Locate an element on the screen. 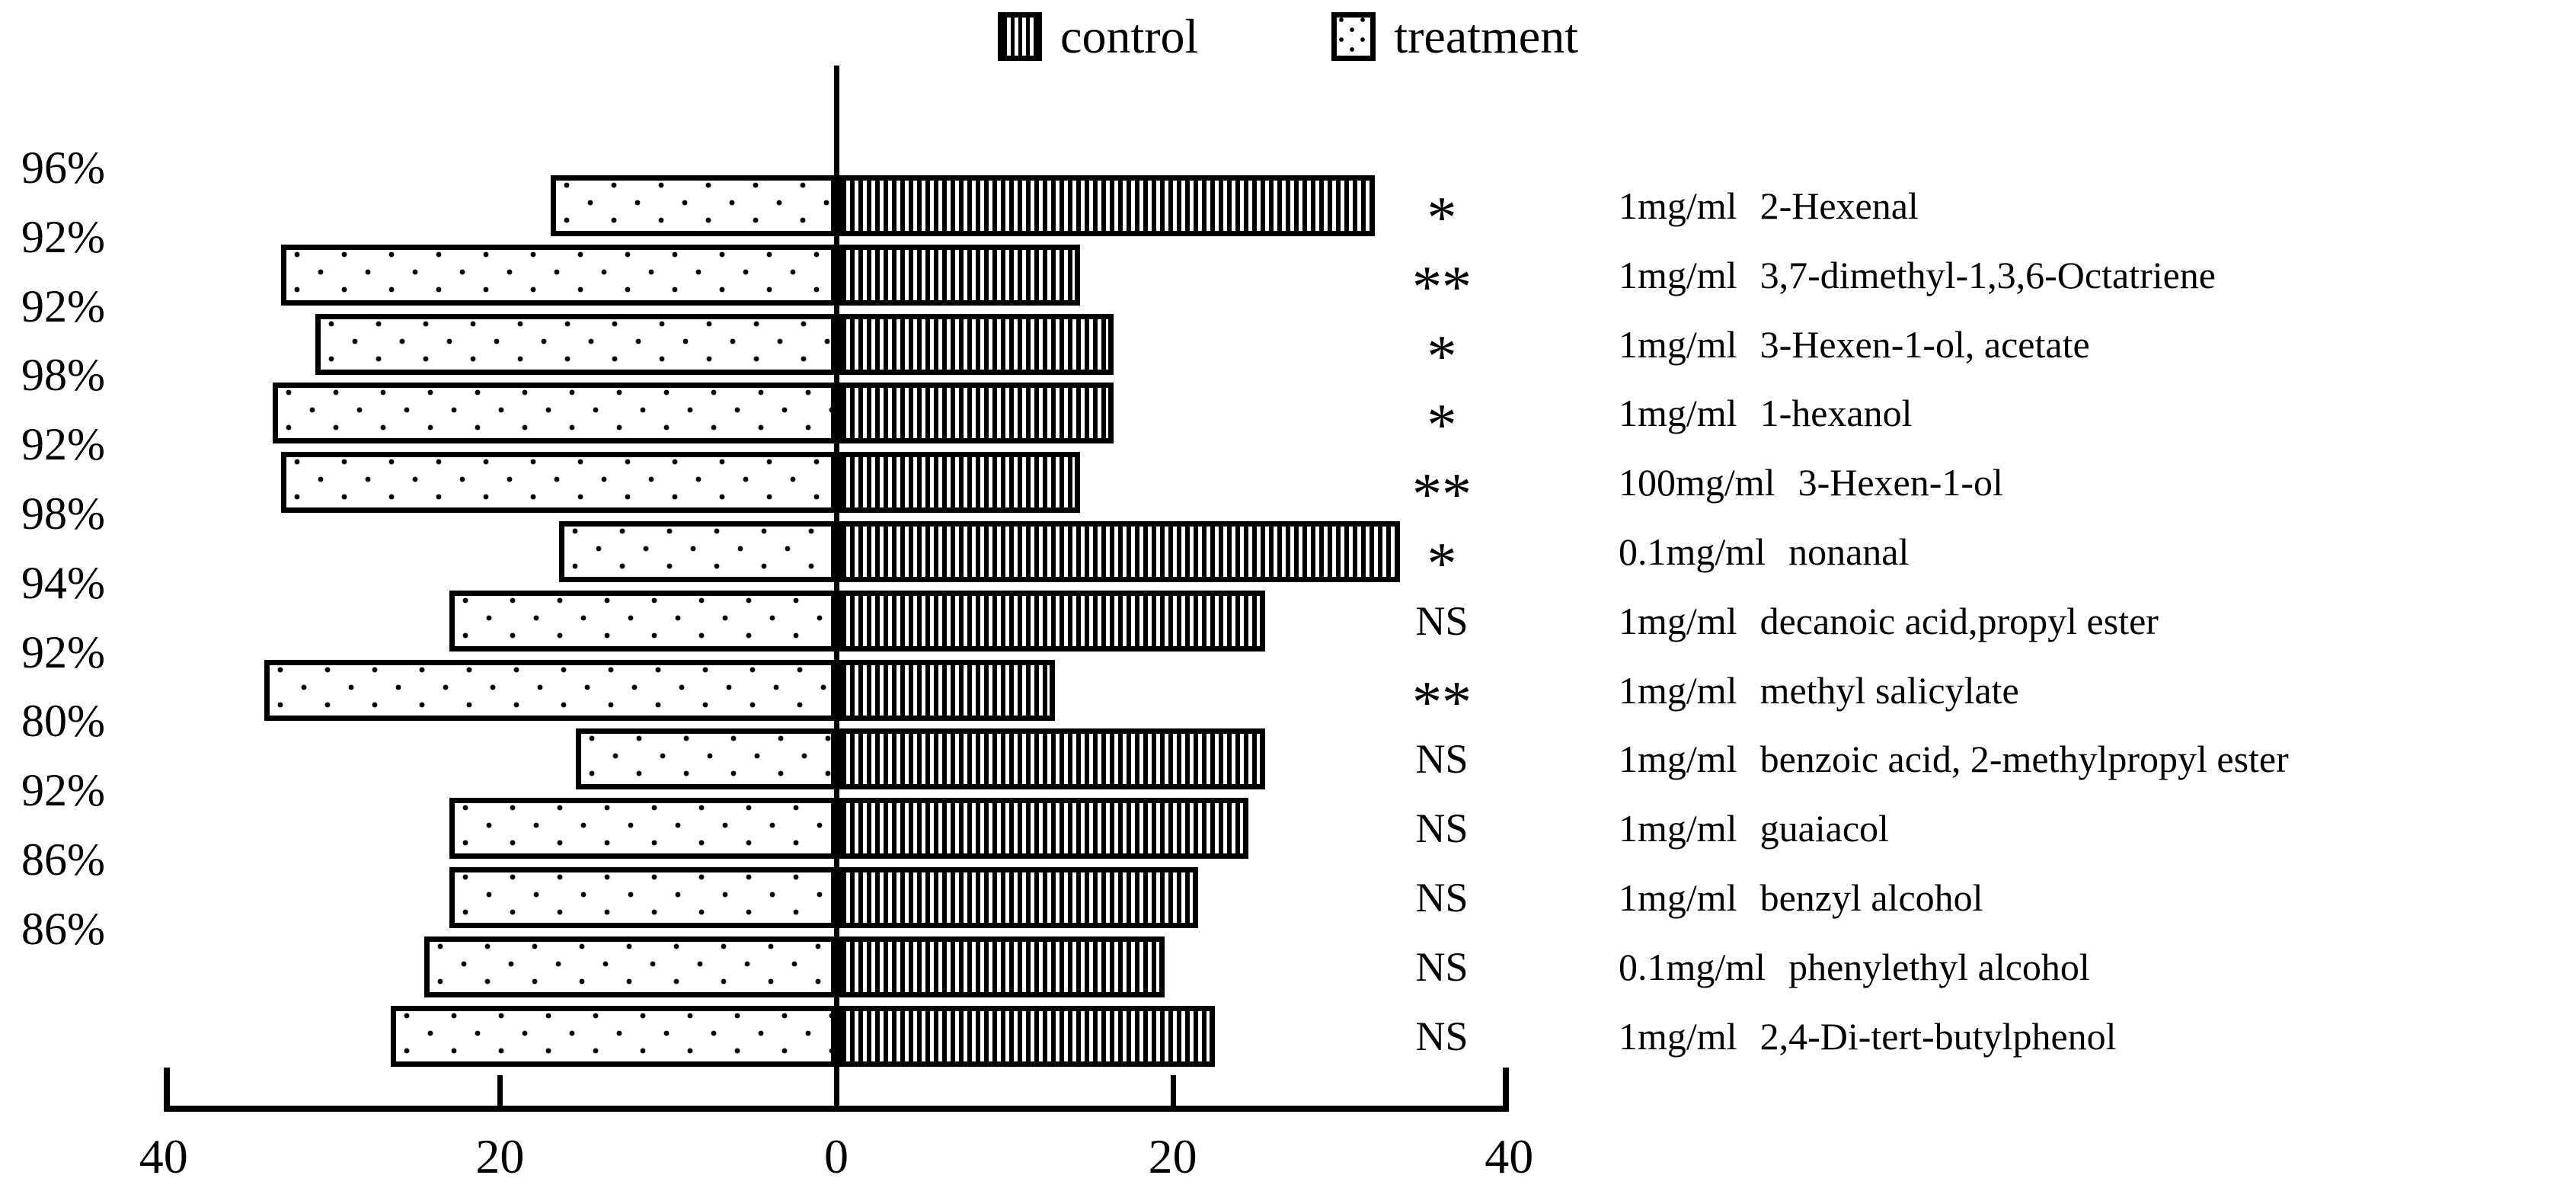 Image resolution: width=2576 pixels, height=1191 pixels. compound-label: 1mg/ml methyl salicylate is located at coordinates (1819, 690).